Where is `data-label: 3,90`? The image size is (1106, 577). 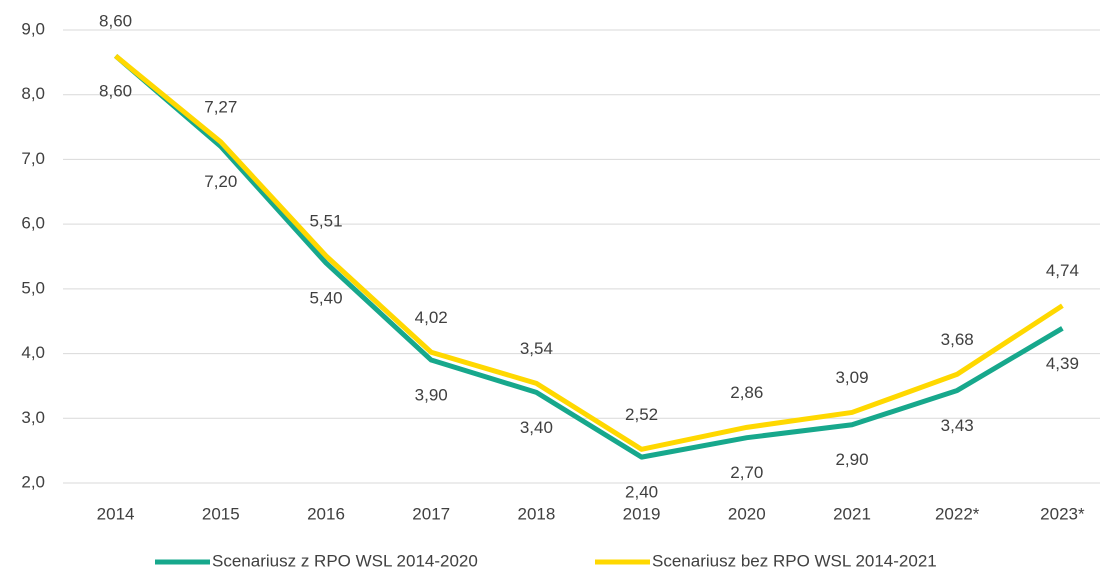 data-label: 3,90 is located at coordinates (431, 395).